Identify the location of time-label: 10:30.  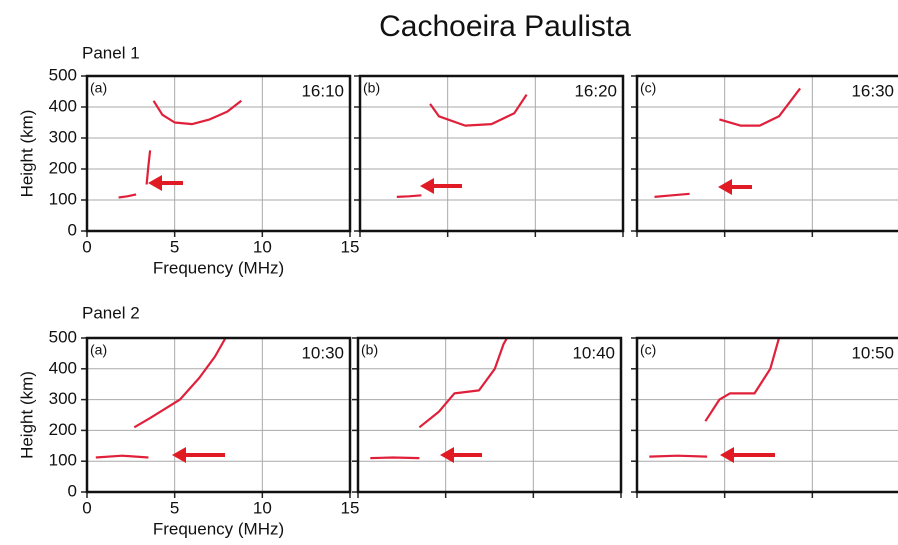
(322, 352).